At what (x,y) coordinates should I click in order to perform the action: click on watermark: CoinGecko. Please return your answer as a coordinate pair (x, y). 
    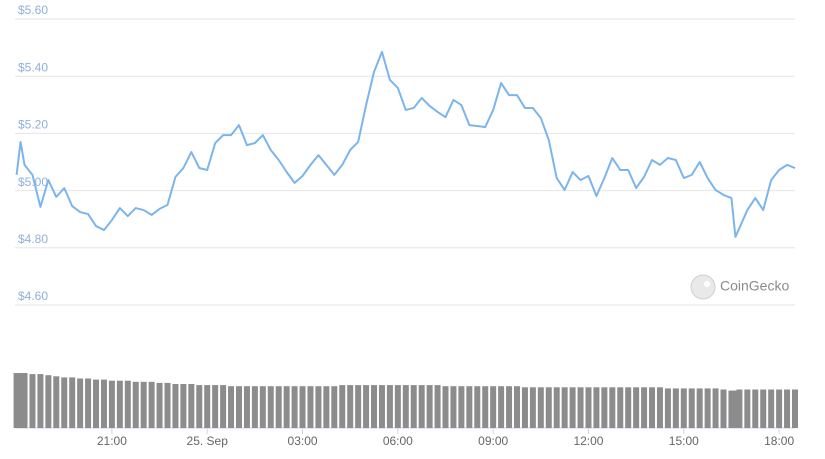
    Looking at the image, I should click on (739, 287).